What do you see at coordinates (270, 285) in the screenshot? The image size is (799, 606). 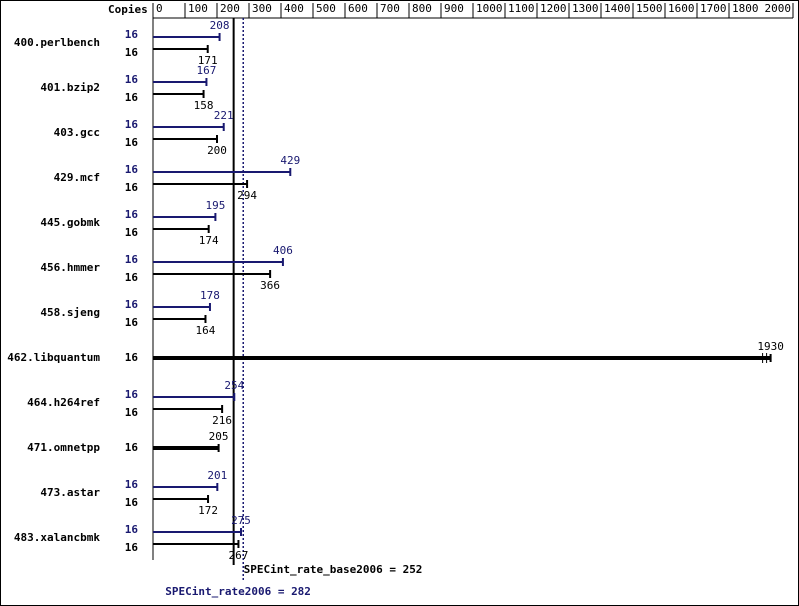 I see `value-label: 366` at bounding box center [270, 285].